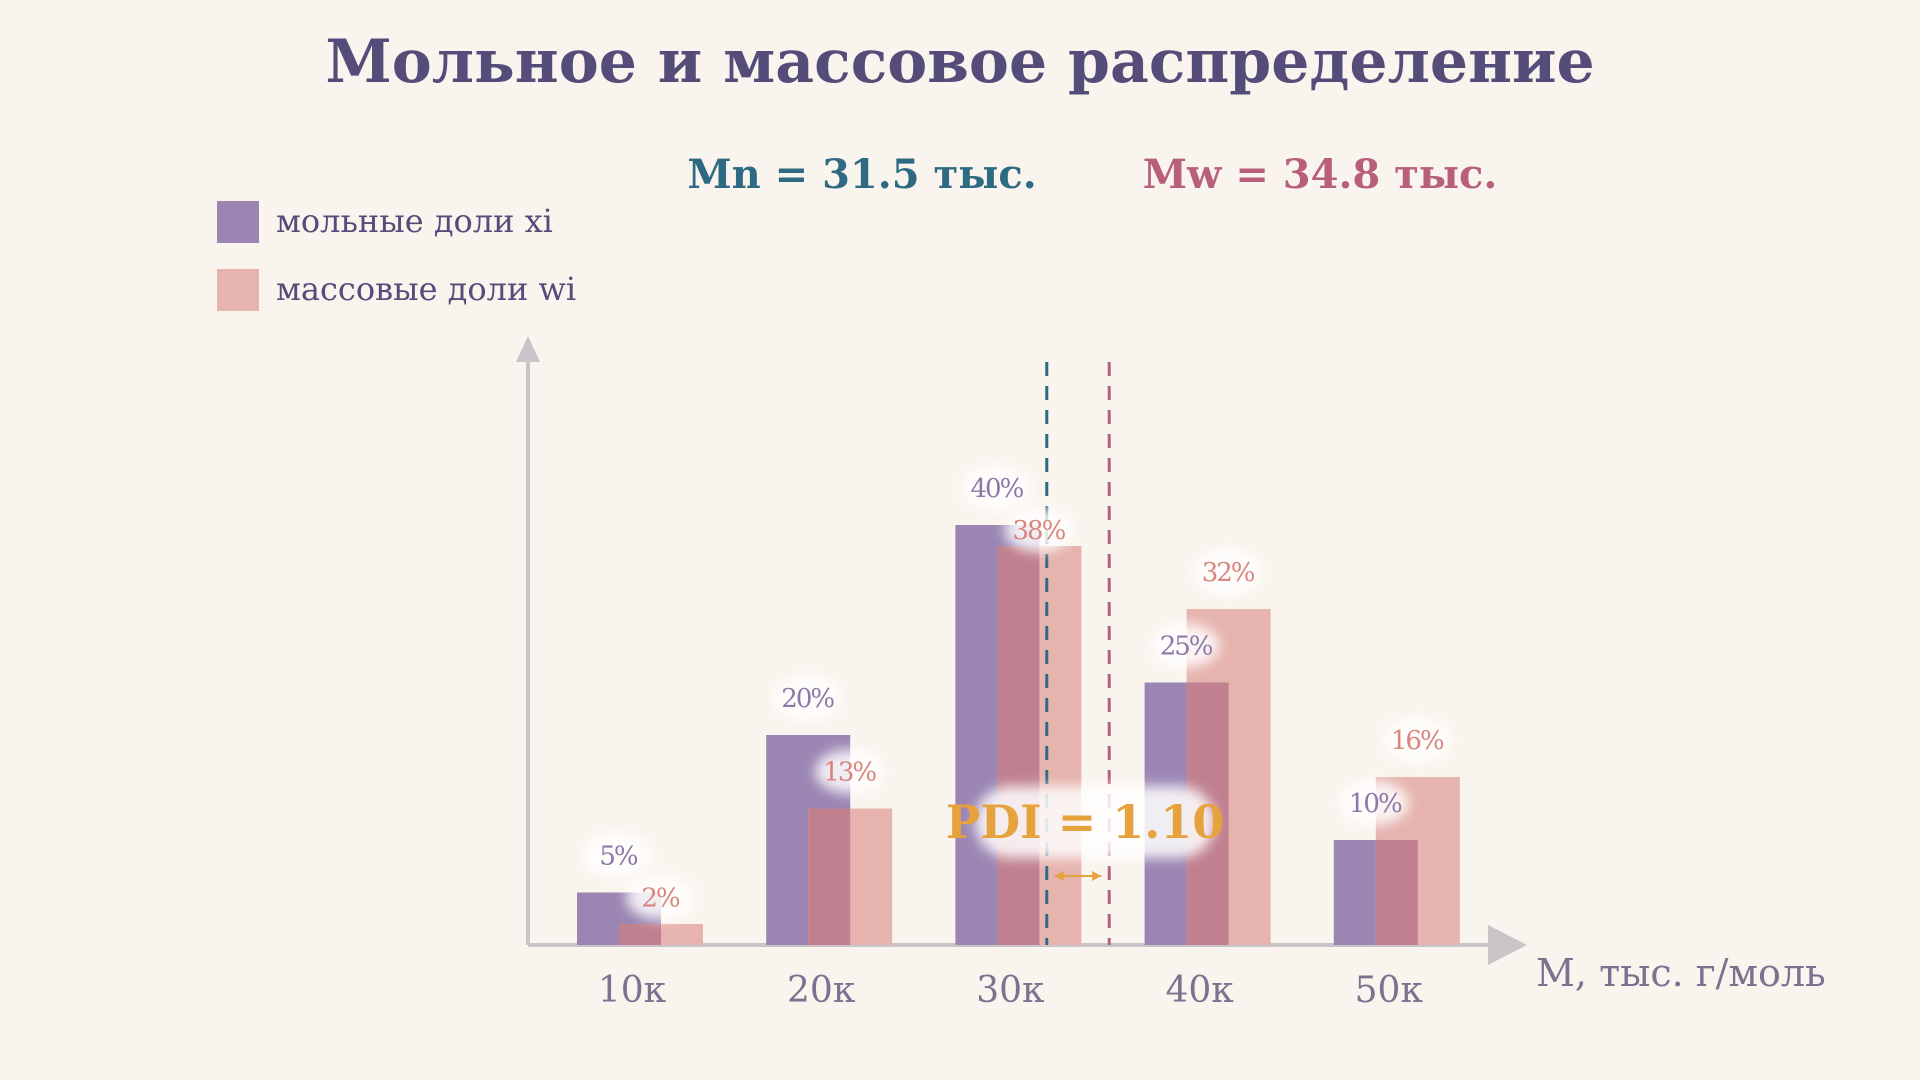  I want to click on data-label-mass: 38%, so click(1039, 531).